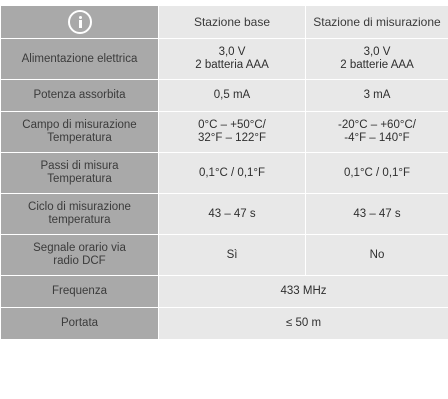 The image size is (448, 399). I want to click on table-row: Portata ≤ 50 m, so click(224, 323).